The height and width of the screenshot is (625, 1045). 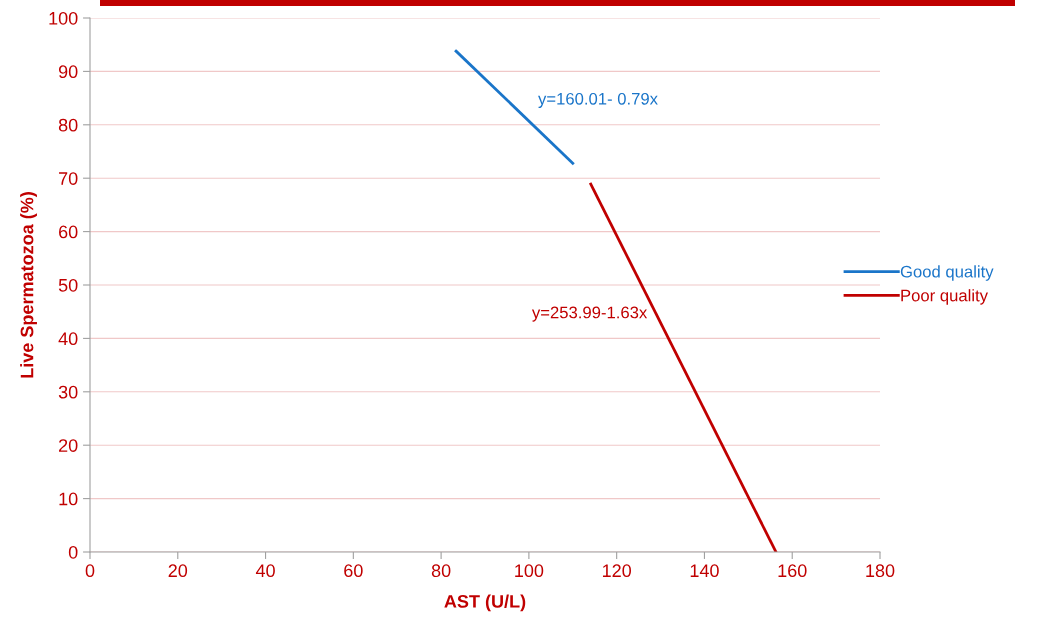 I want to click on legend-label: Poor quality, so click(x=944, y=297).